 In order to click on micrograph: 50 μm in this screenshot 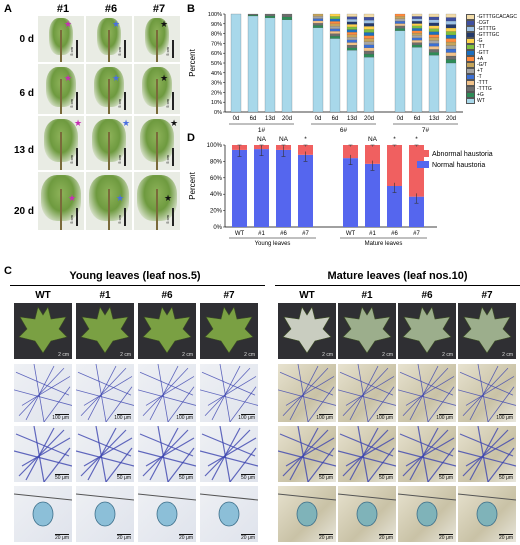, I will do `click(105, 454)`.